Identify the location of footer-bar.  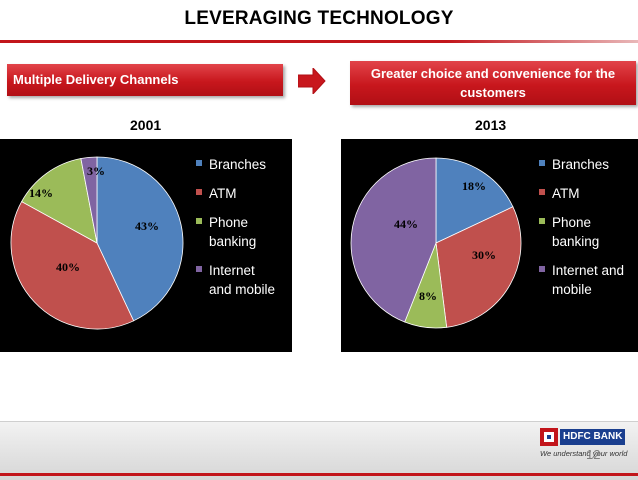
(319, 450).